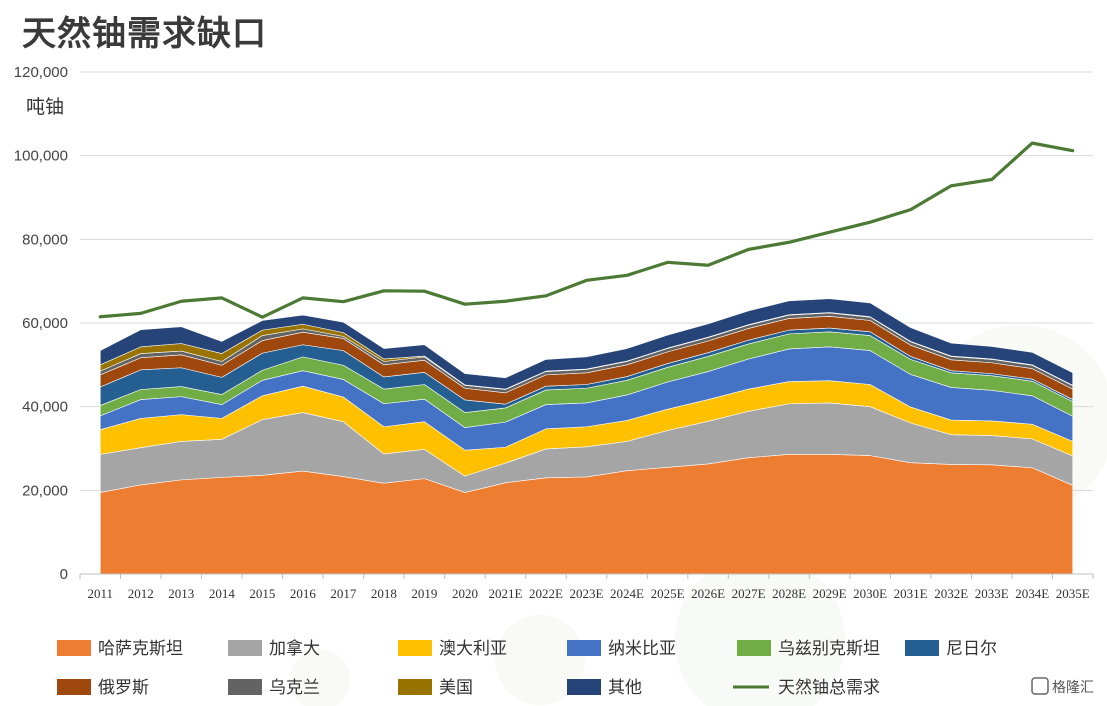 Image resolution: width=1107 pixels, height=706 pixels. I want to click on legend-item: 澳大利亚, so click(452, 649).